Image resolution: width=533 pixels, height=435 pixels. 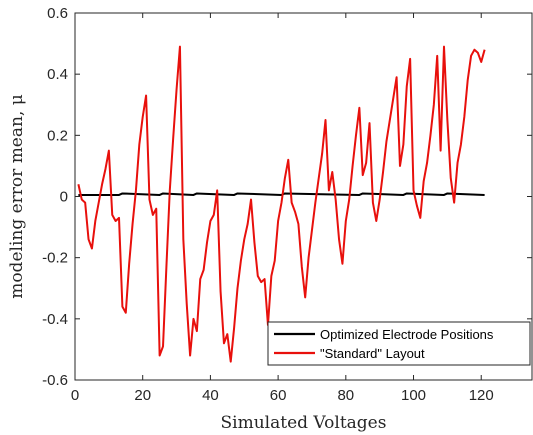 What do you see at coordinates (142, 395) in the screenshot?
I see `x-tick-label: 20` at bounding box center [142, 395].